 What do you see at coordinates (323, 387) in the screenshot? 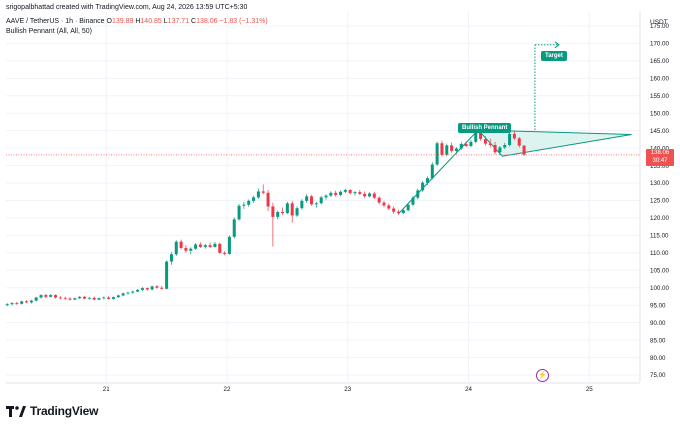
I see `time-axis: 21 22 23 24 25` at bounding box center [323, 387].